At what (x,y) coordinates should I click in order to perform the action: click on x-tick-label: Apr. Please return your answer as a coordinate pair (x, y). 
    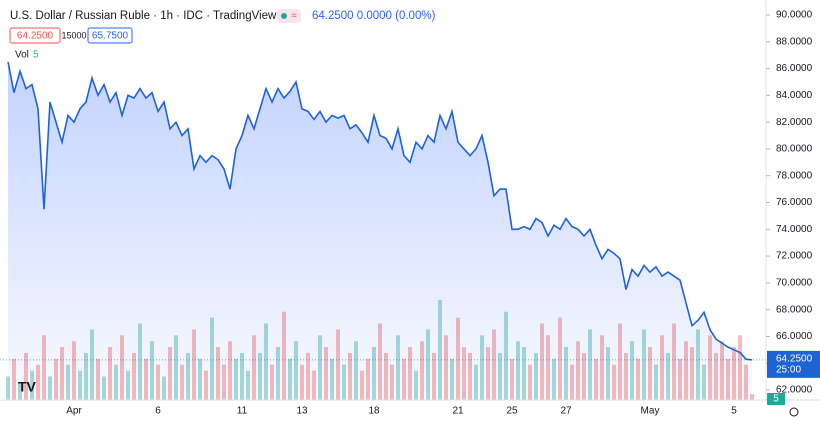
    Looking at the image, I should click on (74, 411).